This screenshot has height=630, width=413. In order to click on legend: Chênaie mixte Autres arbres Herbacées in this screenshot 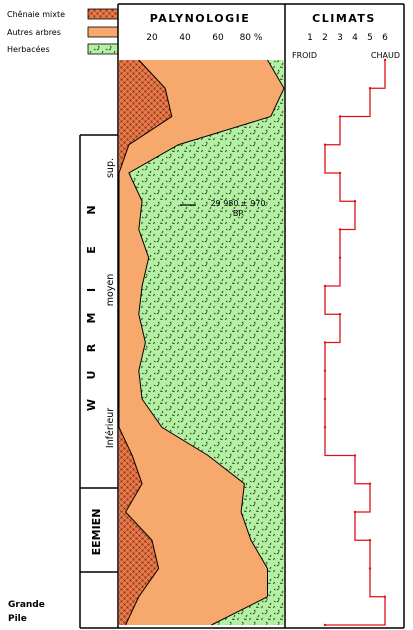, I will do `click(63, 31)`.